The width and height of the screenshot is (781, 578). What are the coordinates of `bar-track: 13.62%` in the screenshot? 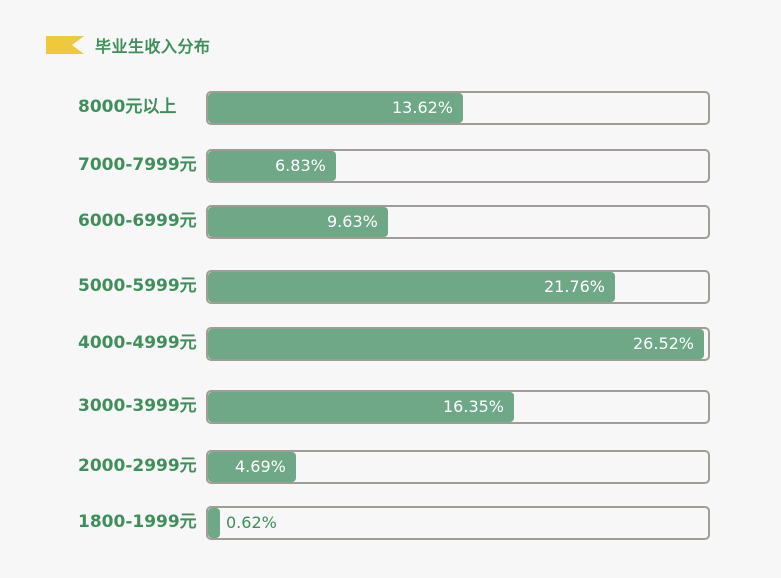 It's located at (458, 108).